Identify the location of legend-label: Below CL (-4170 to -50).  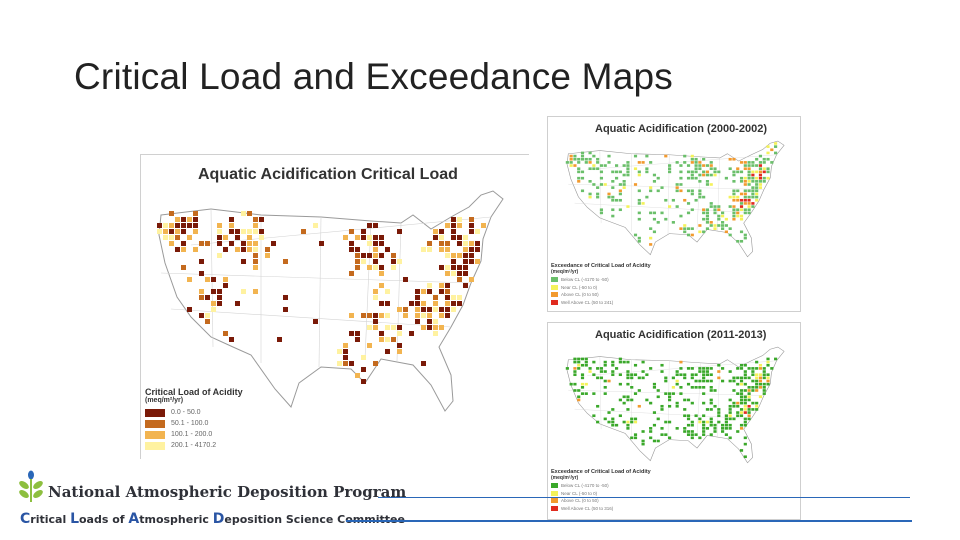
(585, 280).